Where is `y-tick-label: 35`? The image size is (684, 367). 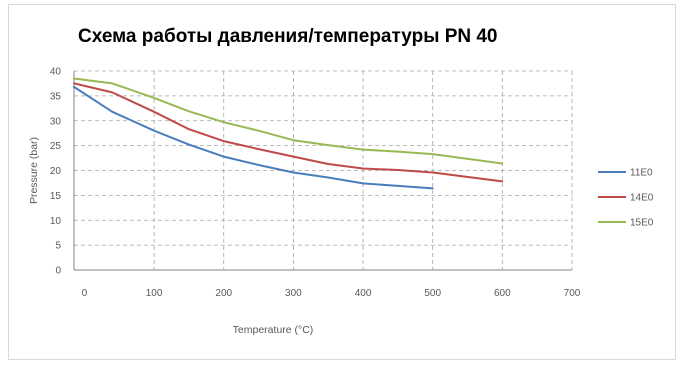 y-tick-label: 35 is located at coordinates (56, 96).